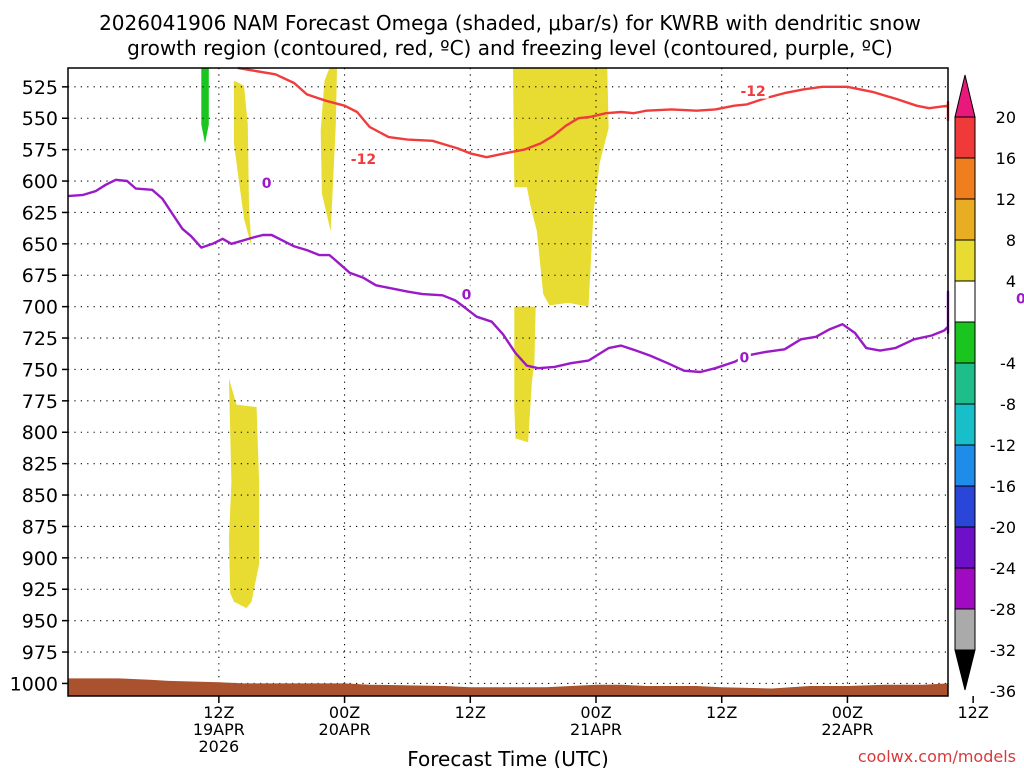 This screenshot has width=1024, height=768. Describe the element at coordinates (40, 622) in the screenshot. I see `y-tick-label-17: 950` at that location.